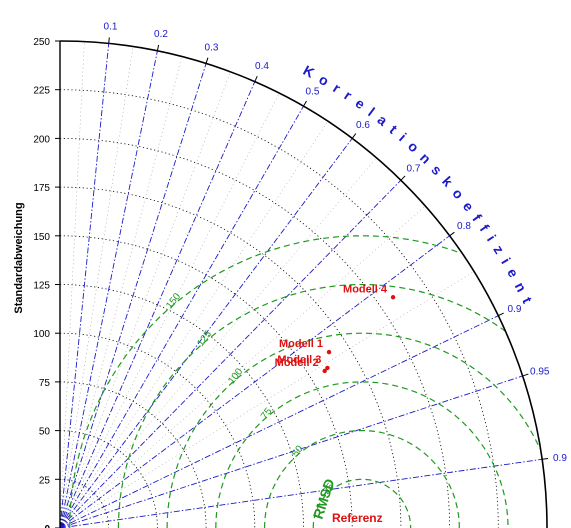 This screenshot has height=528, width=571. I want to click on std-tick-label: 25, so click(45, 480).